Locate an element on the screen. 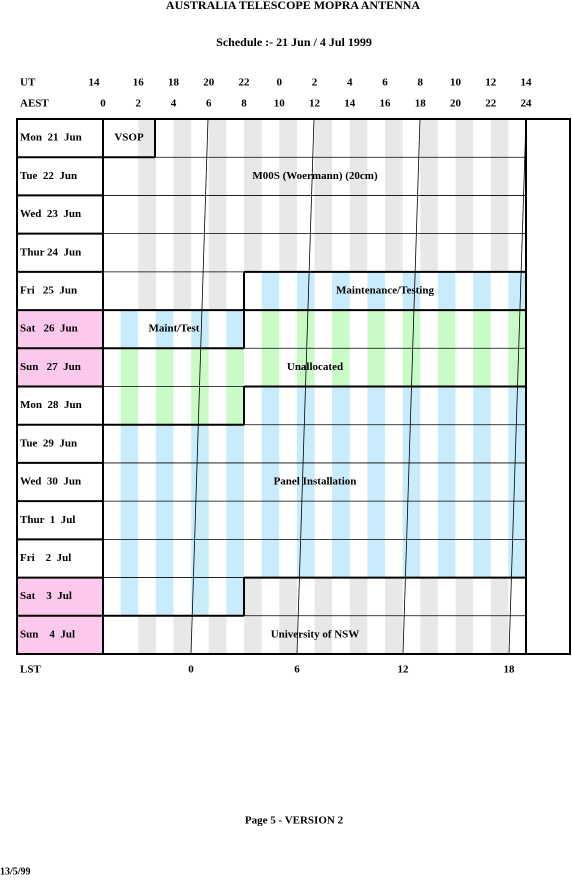 The height and width of the screenshot is (881, 572). day-label: Thur 24 Jun is located at coordinates (50, 252).